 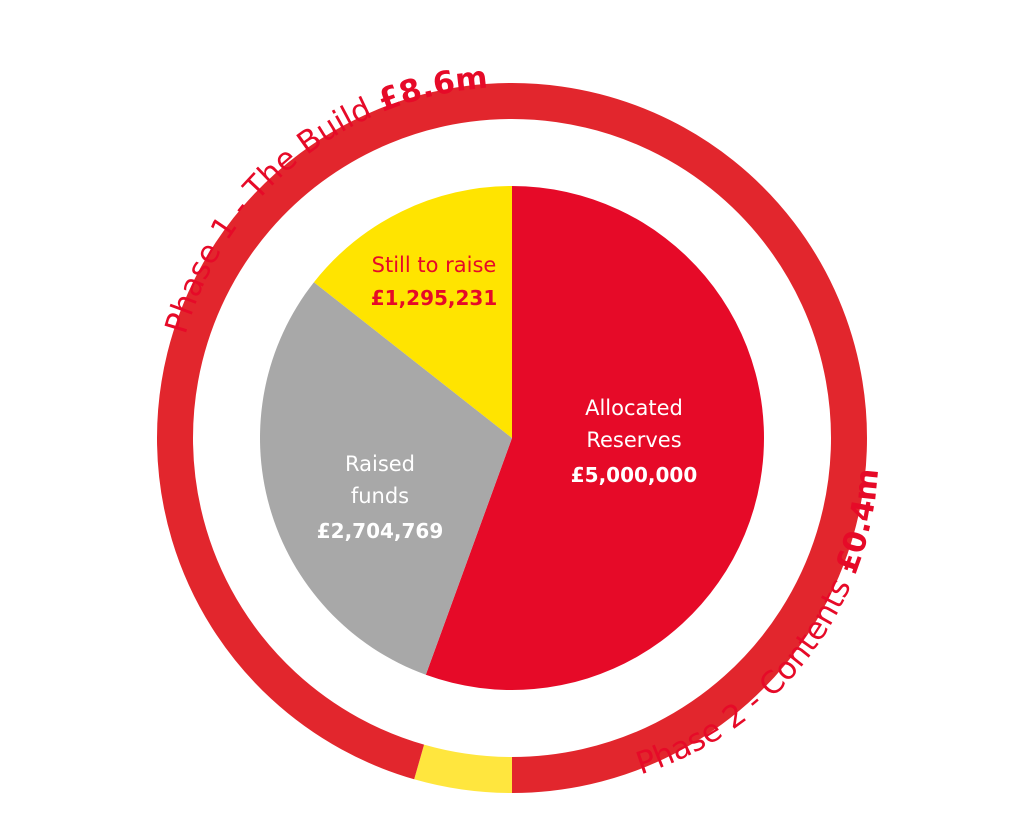 What do you see at coordinates (634, 475) in the screenshot?
I see `allocated-reserves-value: £5,000,000` at bounding box center [634, 475].